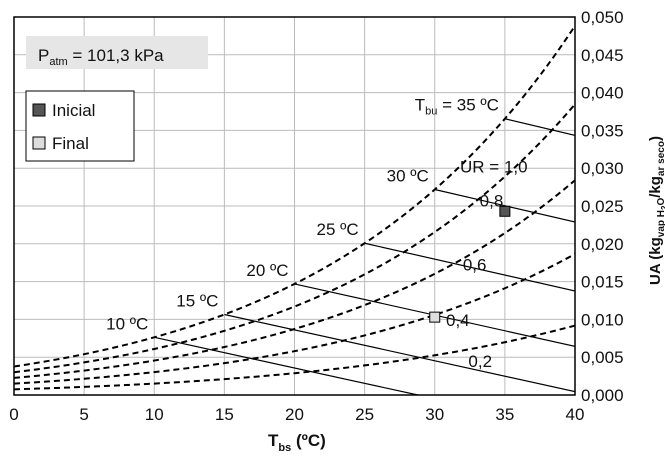 Image resolution: width=665 pixels, height=456 pixels. Describe the element at coordinates (43, 55) in the screenshot. I see `pressure-symbol: P` at that location.